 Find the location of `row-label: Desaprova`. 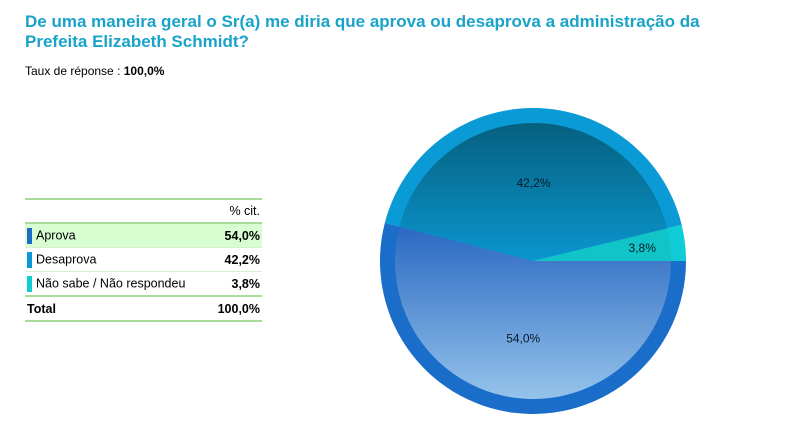

row-label: Desaprova is located at coordinates (66, 258).